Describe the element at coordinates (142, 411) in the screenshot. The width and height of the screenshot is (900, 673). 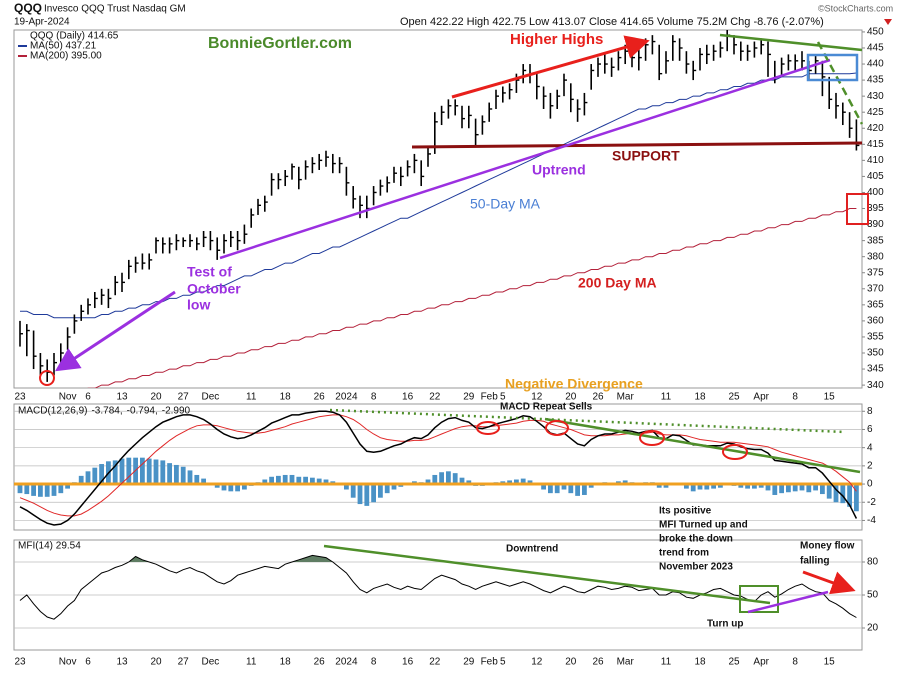
I see `legend-label: -0.794,` at that location.